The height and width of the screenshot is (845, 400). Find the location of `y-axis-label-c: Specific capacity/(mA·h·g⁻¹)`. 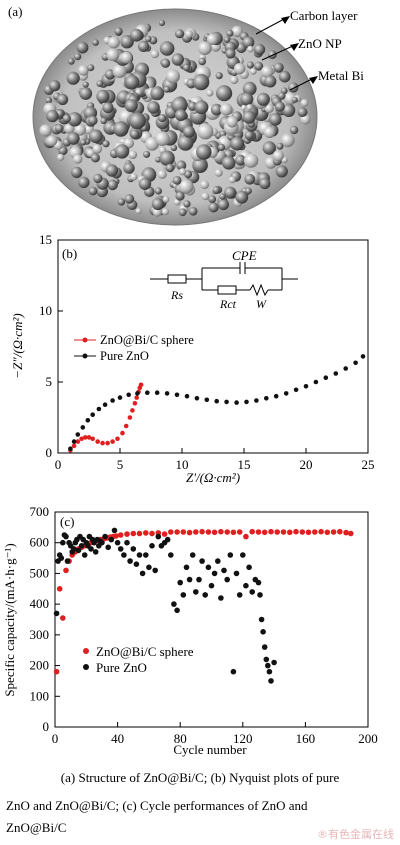

y-axis-label-c: Specific capacity/(mA·h·g⁻¹) is located at coordinates (9, 619).